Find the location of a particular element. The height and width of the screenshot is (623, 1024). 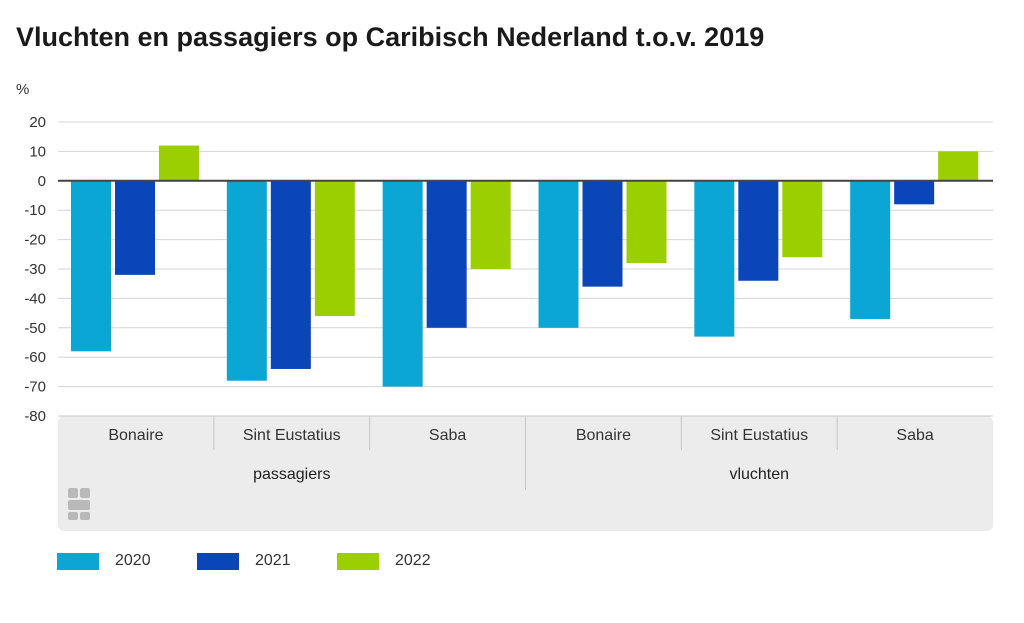

y-tick-label: -40 is located at coordinates (35, 298).